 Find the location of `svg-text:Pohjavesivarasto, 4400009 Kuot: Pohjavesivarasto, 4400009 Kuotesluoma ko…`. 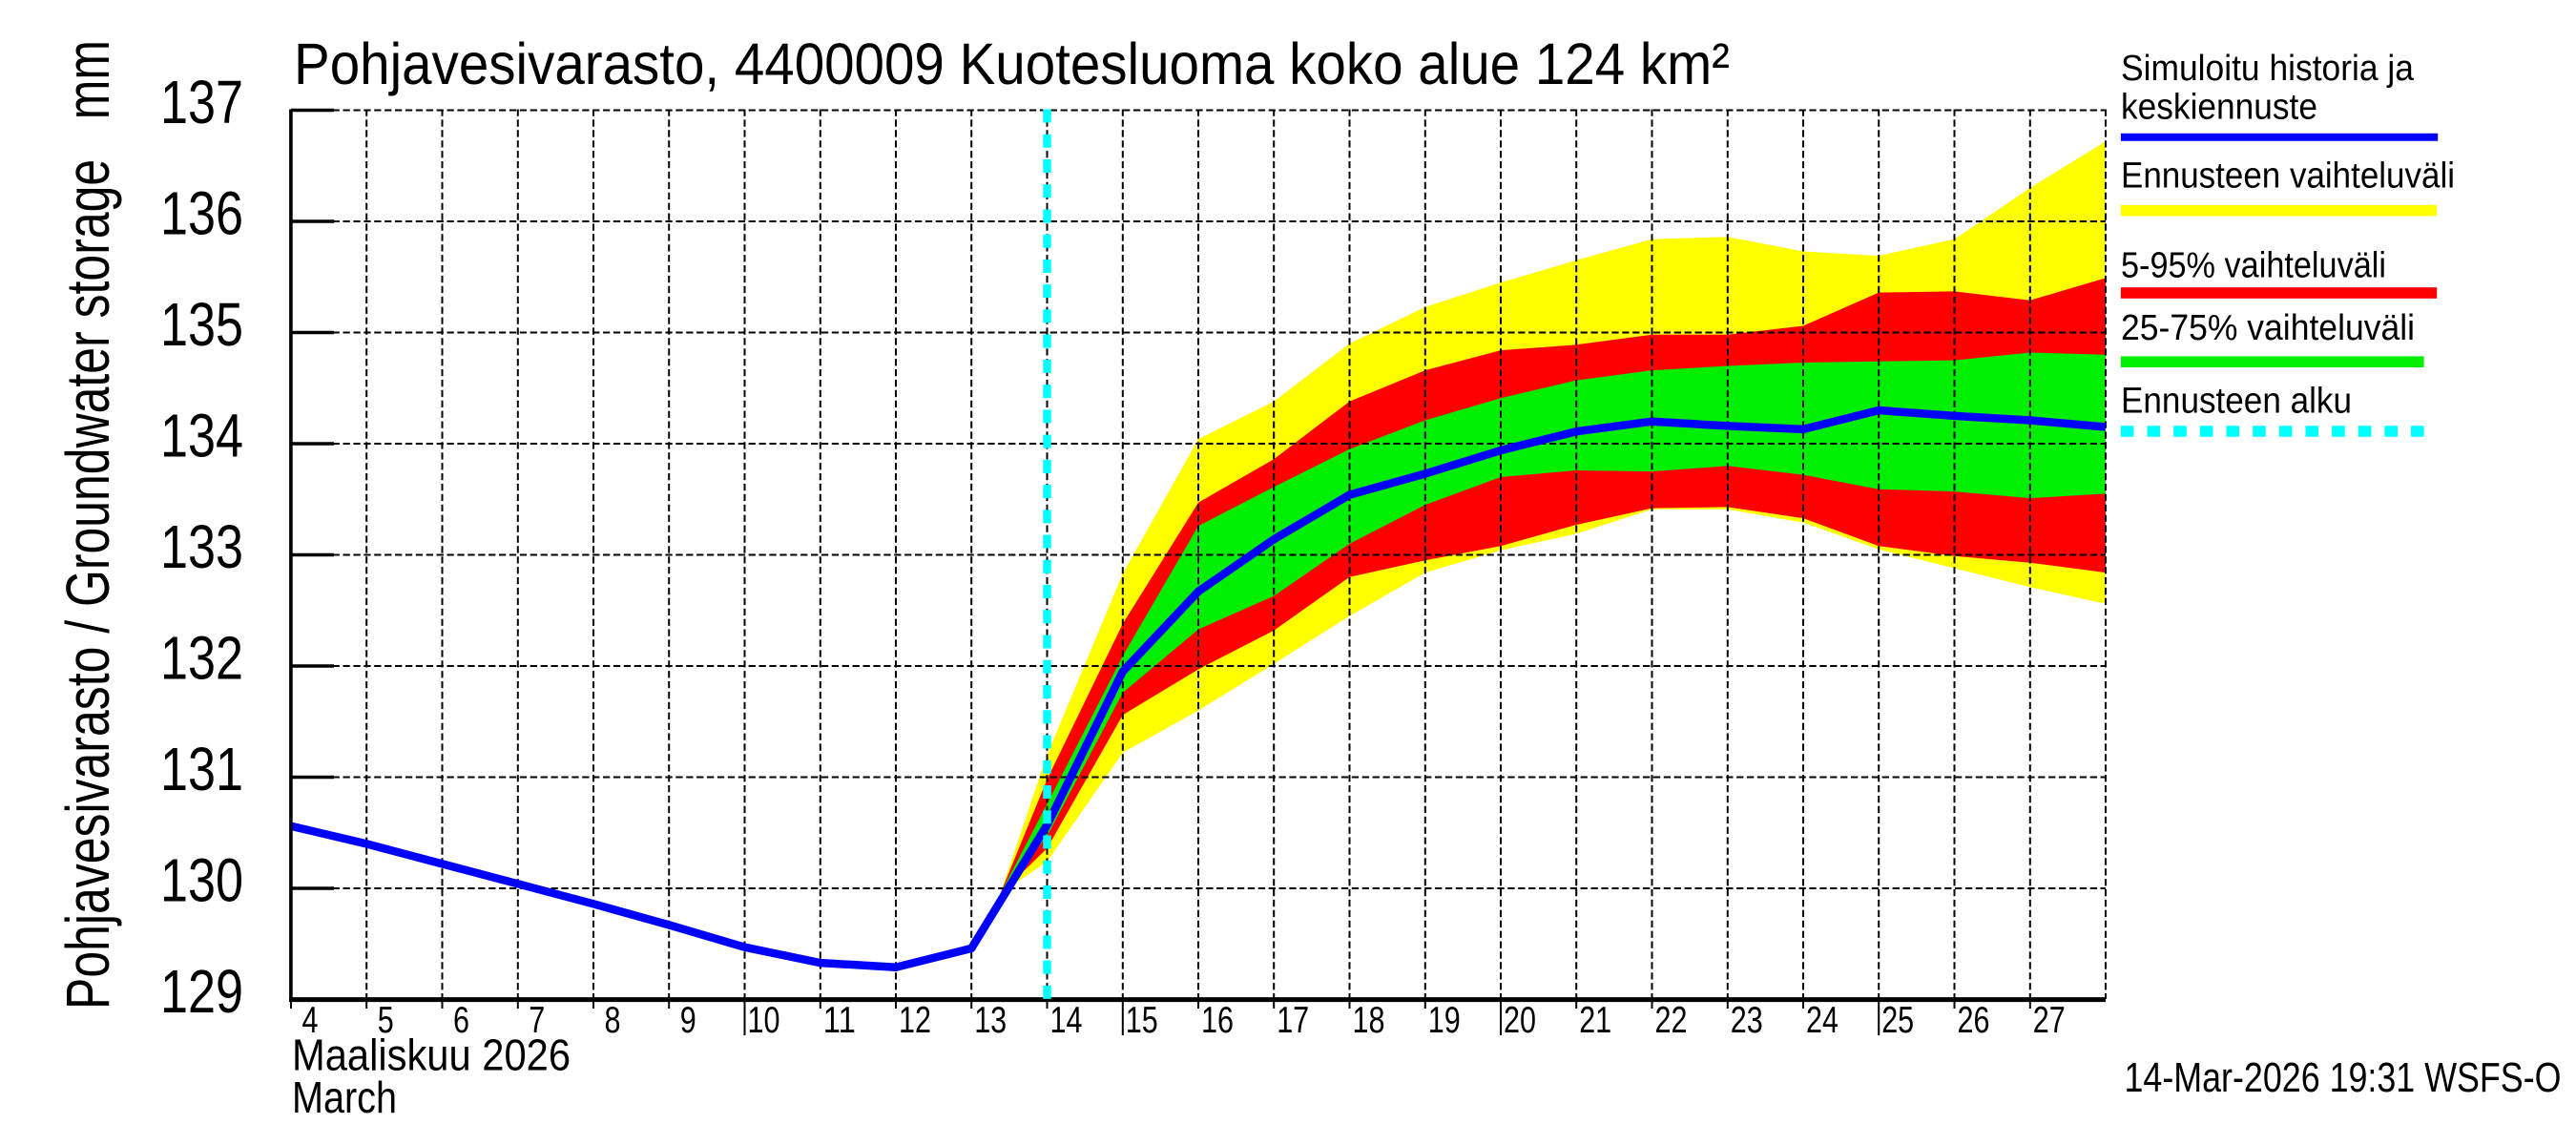

svg-text:Pohjavesivarasto, 4400009 Kuot: Pohjavesivarasto, 4400009 Kuotesluoma ko… is located at coordinates (1012, 63).